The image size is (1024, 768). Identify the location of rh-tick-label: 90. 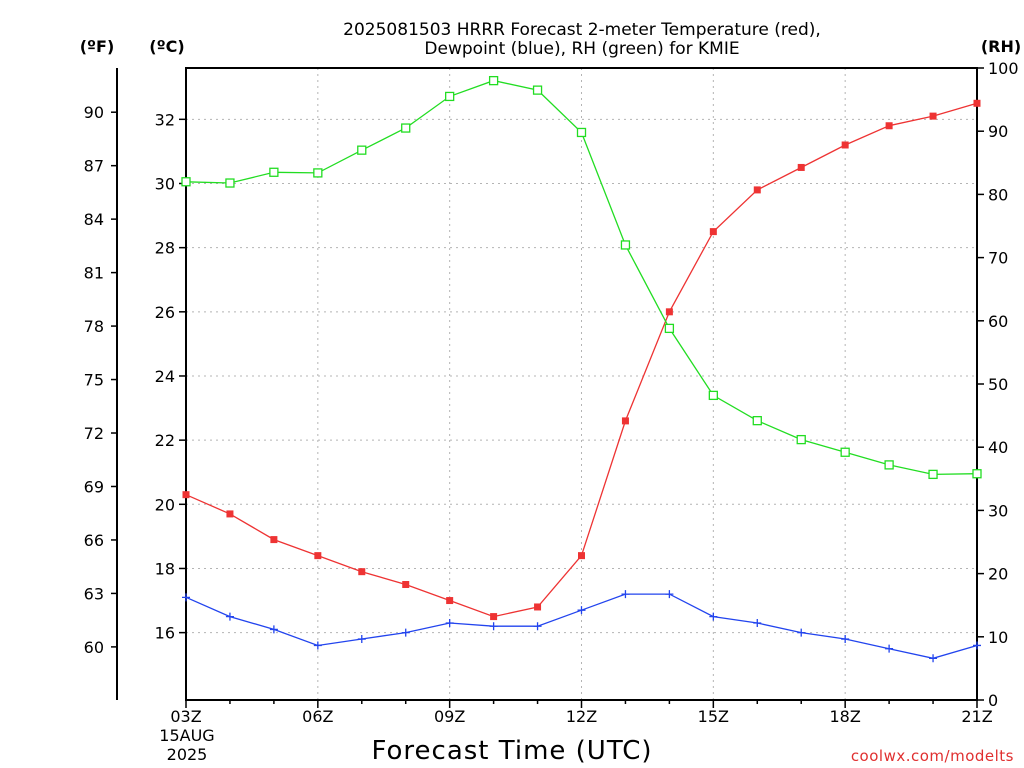
(998, 131).